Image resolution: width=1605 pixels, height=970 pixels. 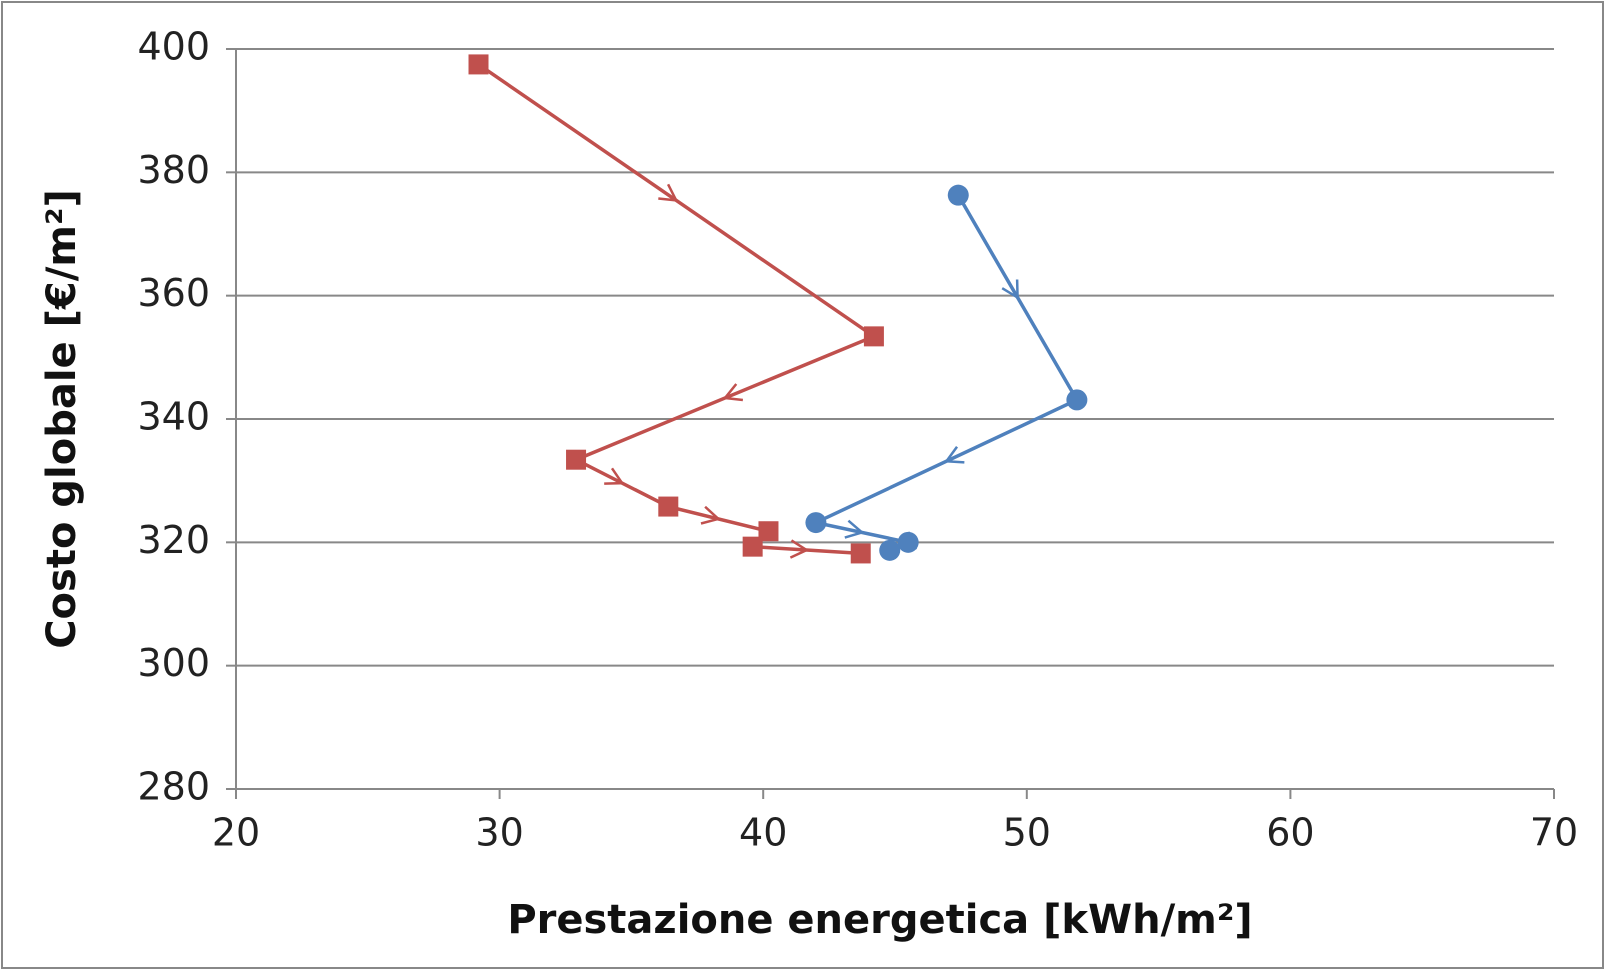 I want to click on x-tick-label: 40, so click(x=763, y=833).